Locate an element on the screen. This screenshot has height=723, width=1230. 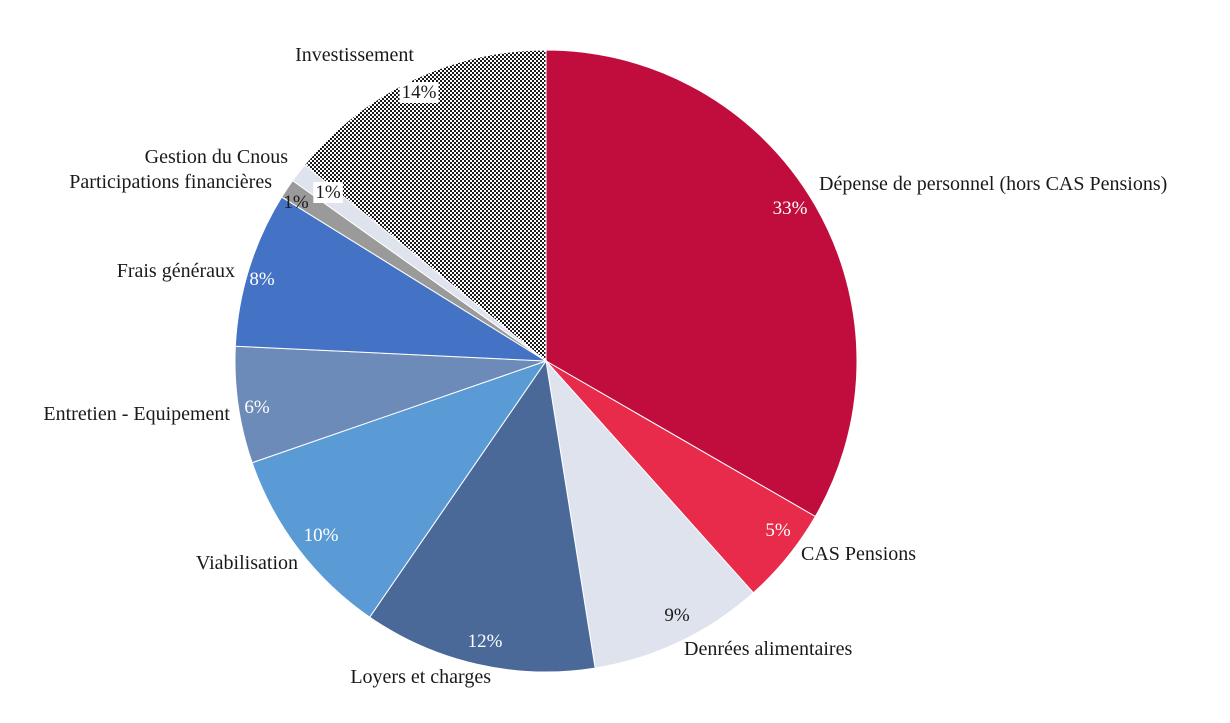
slice-percentage-label: 10% is located at coordinates (321, 535).